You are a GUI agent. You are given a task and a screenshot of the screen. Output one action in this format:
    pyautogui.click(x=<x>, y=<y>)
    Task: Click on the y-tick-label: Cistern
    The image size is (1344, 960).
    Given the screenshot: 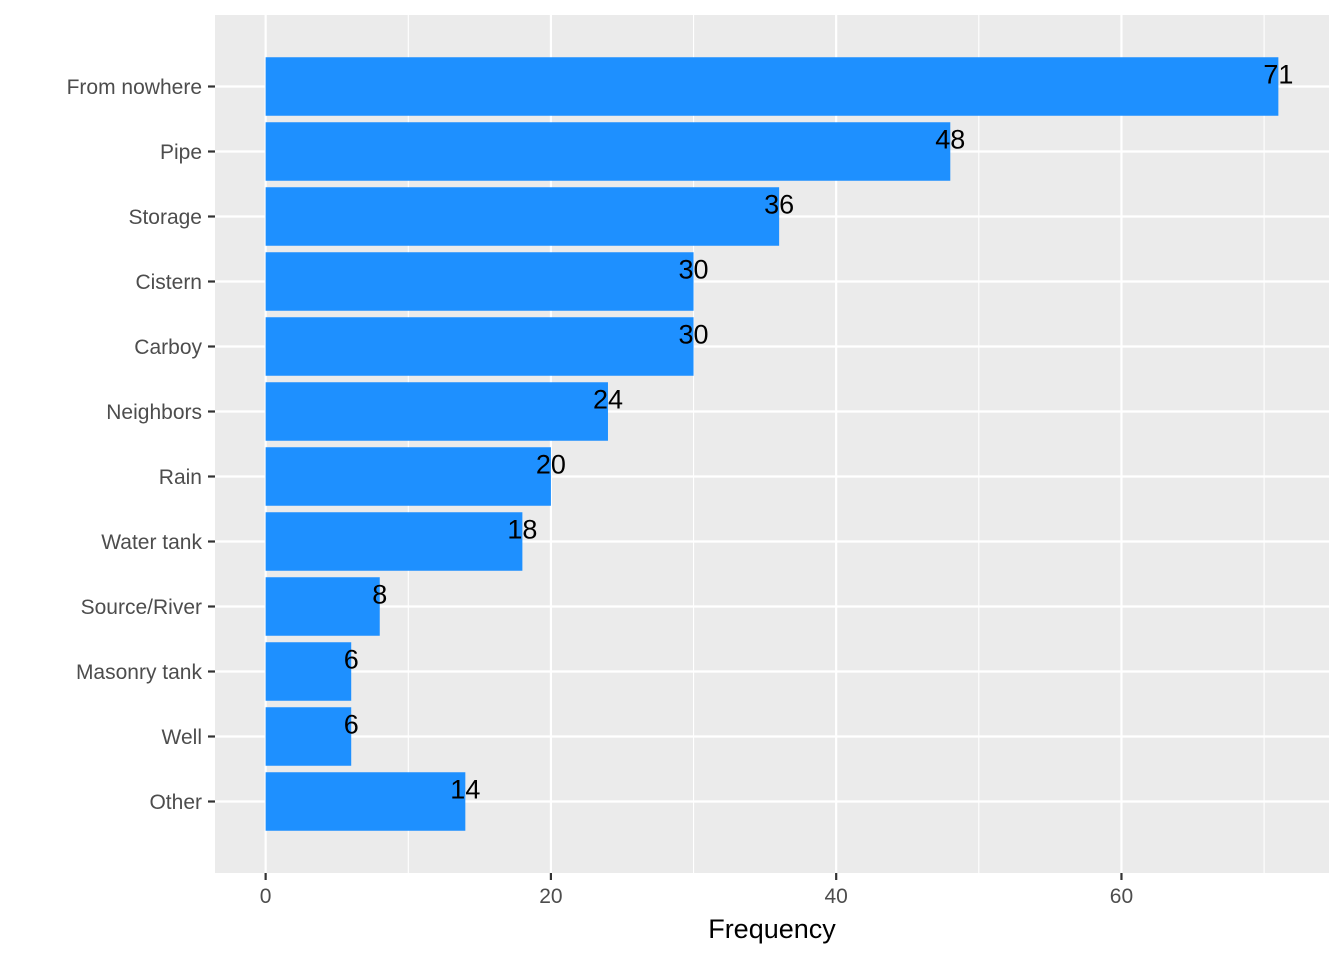 What is the action you would take?
    pyautogui.click(x=168, y=282)
    